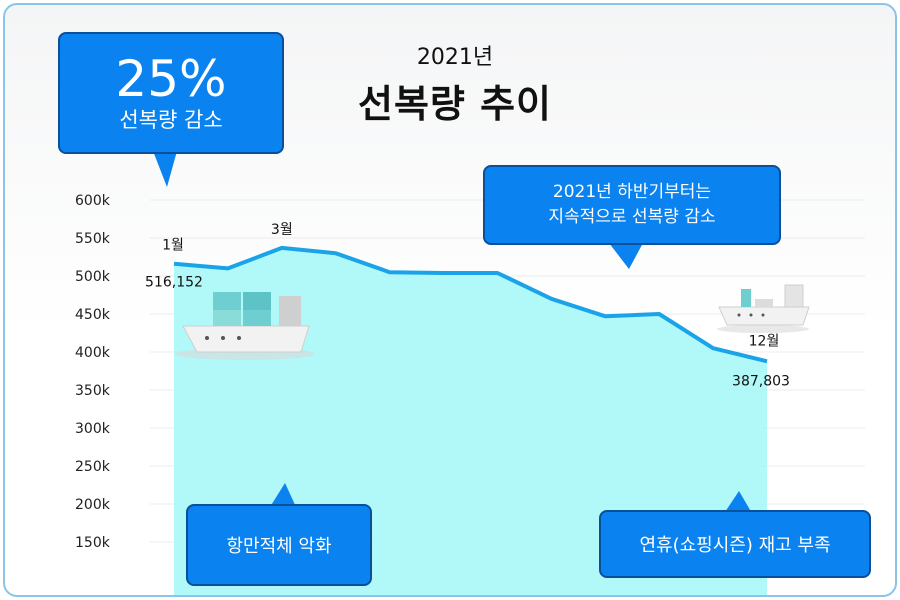  What do you see at coordinates (93, 429) in the screenshot?
I see `y-tick-label: 300k` at bounding box center [93, 429].